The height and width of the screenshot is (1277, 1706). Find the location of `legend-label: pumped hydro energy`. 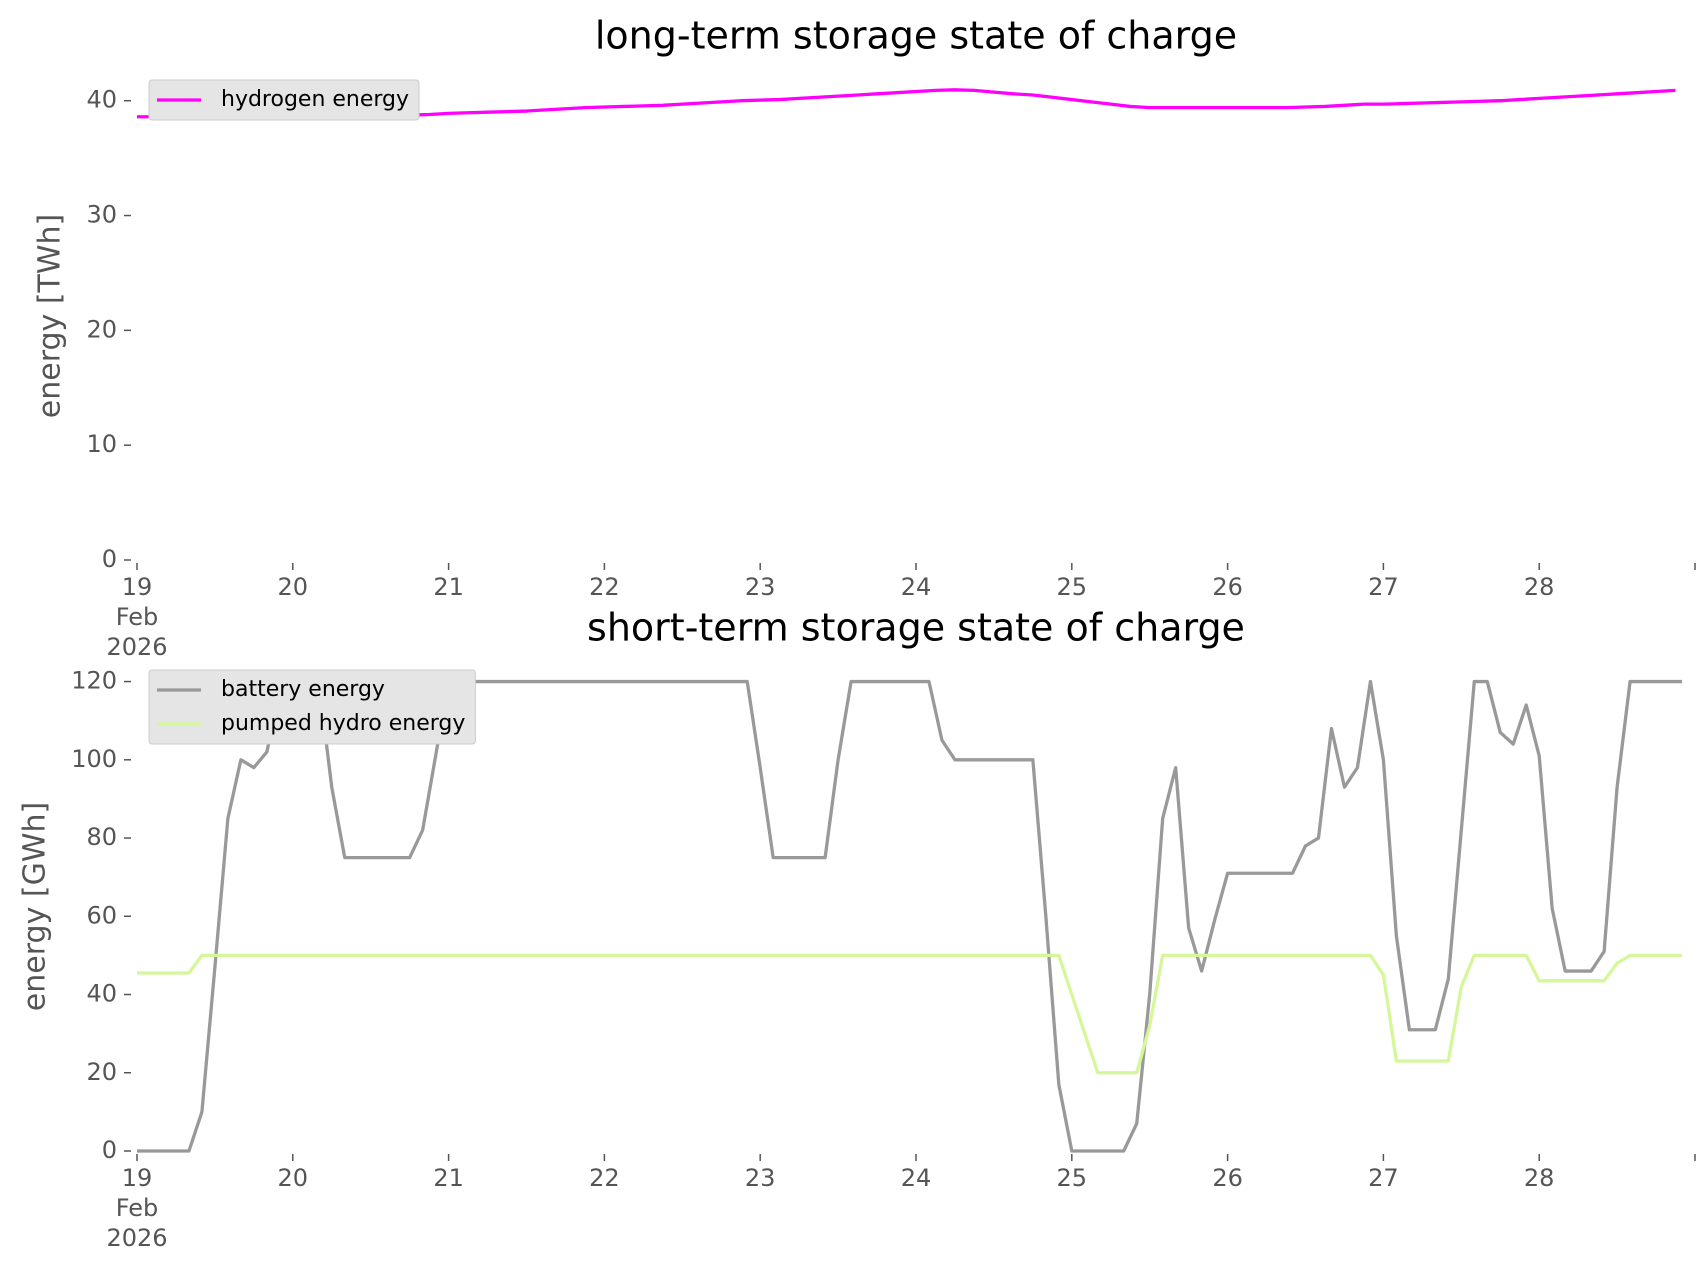

legend-label: pumped hydro energy is located at coordinates (343, 723).